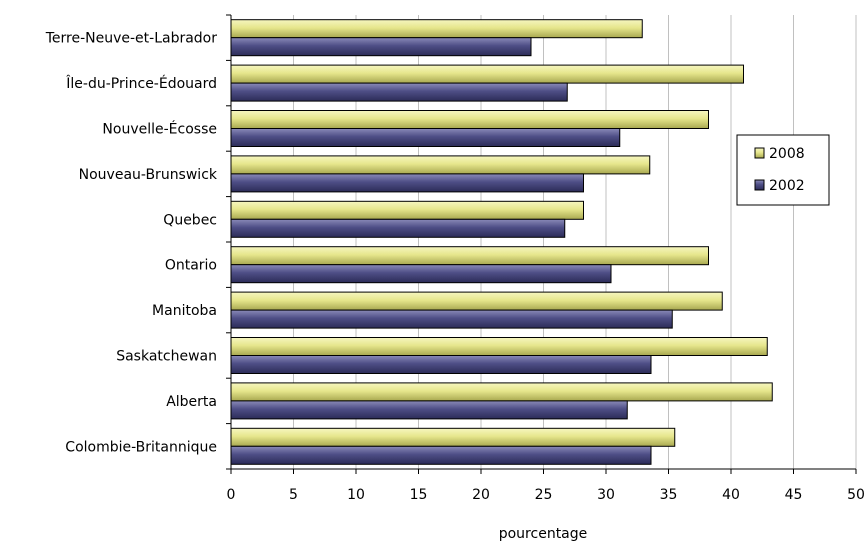 The image size is (868, 542). I want to click on category-label: Colombie-Britannique, so click(141, 447).